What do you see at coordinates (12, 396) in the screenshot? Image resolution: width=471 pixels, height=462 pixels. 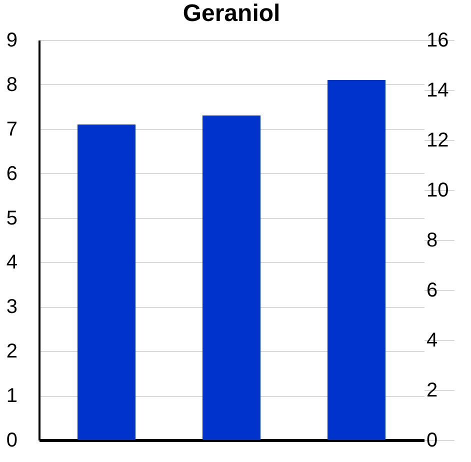 I see `y-tick-label: 1` at bounding box center [12, 396].